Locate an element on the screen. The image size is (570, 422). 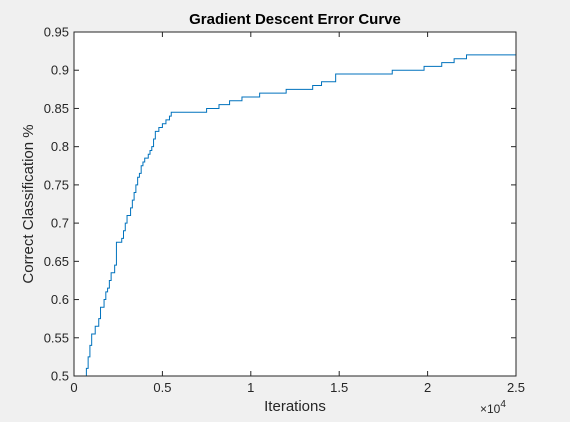
y-tick-label: 0.5 is located at coordinates (60, 376).